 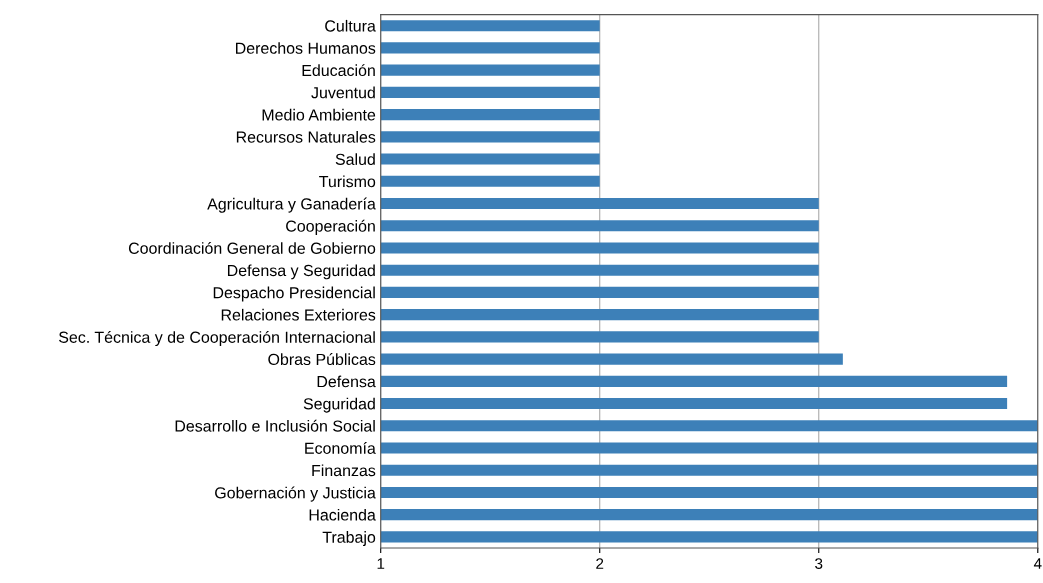 I want to click on y-tick-label: Cultura, so click(x=350, y=25).